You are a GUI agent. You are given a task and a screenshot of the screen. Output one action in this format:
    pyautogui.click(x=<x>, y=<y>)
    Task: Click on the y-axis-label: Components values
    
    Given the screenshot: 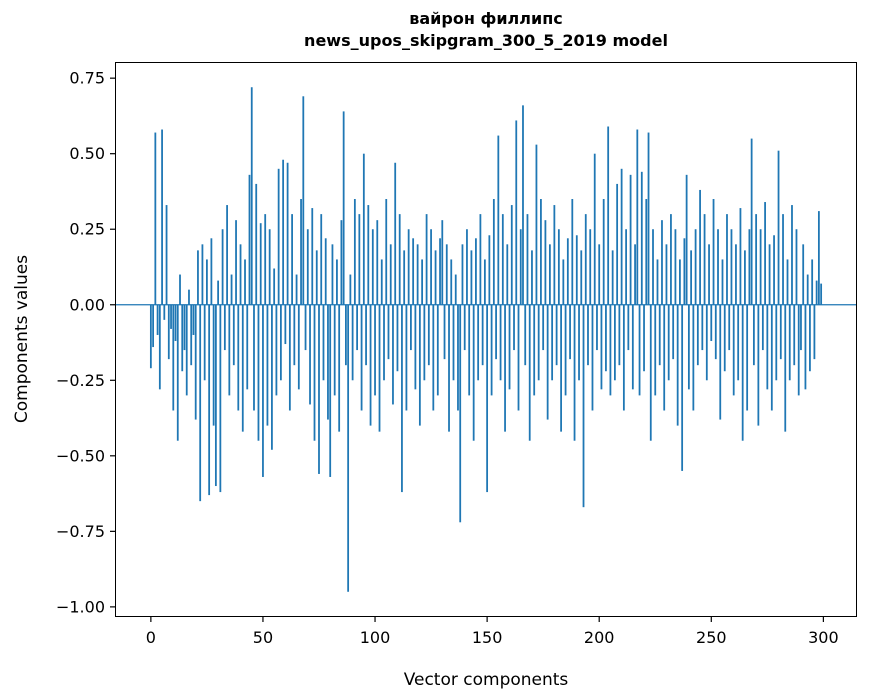 What is the action you would take?
    pyautogui.click(x=22, y=339)
    